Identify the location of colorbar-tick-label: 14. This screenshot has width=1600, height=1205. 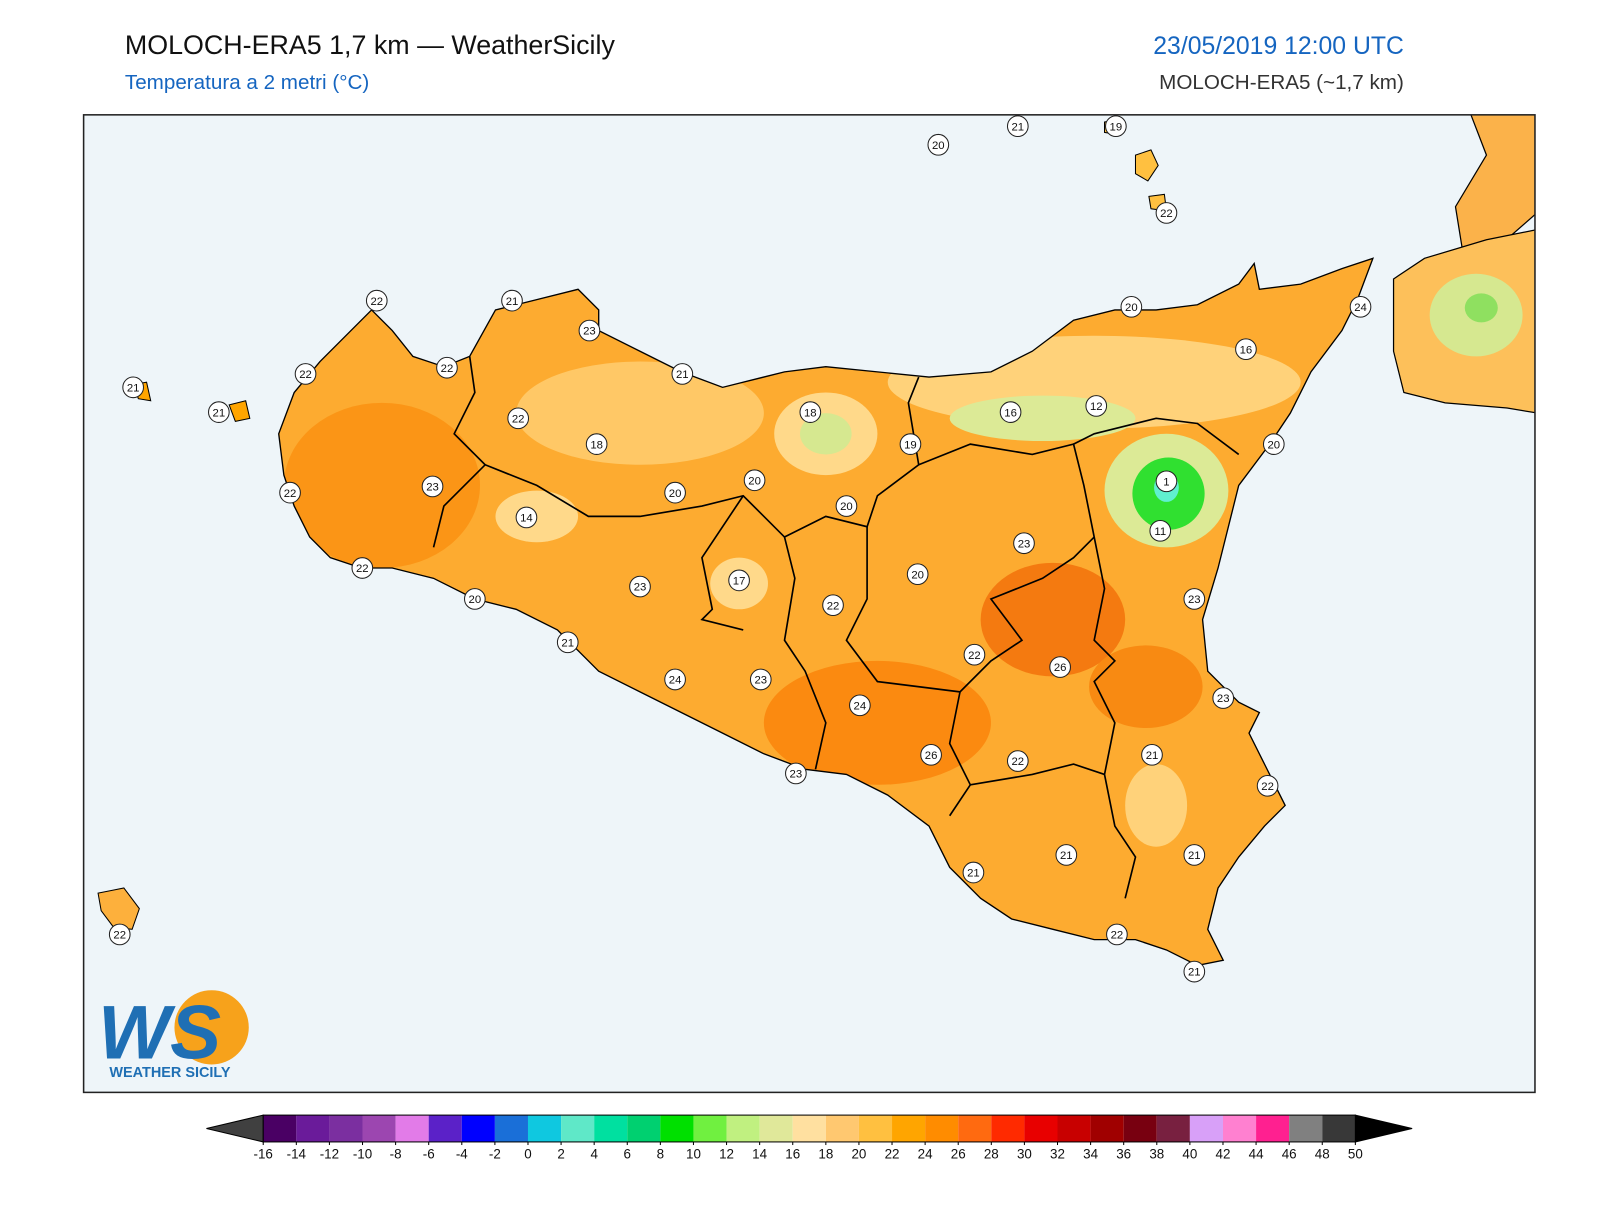
(759, 1153).